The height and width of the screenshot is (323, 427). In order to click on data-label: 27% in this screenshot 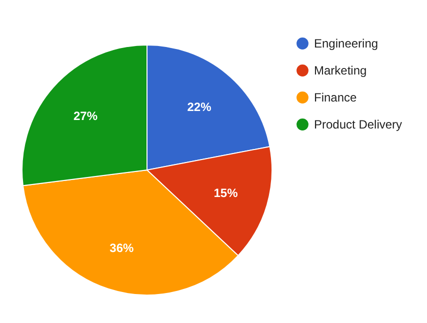, I will do `click(85, 115)`.